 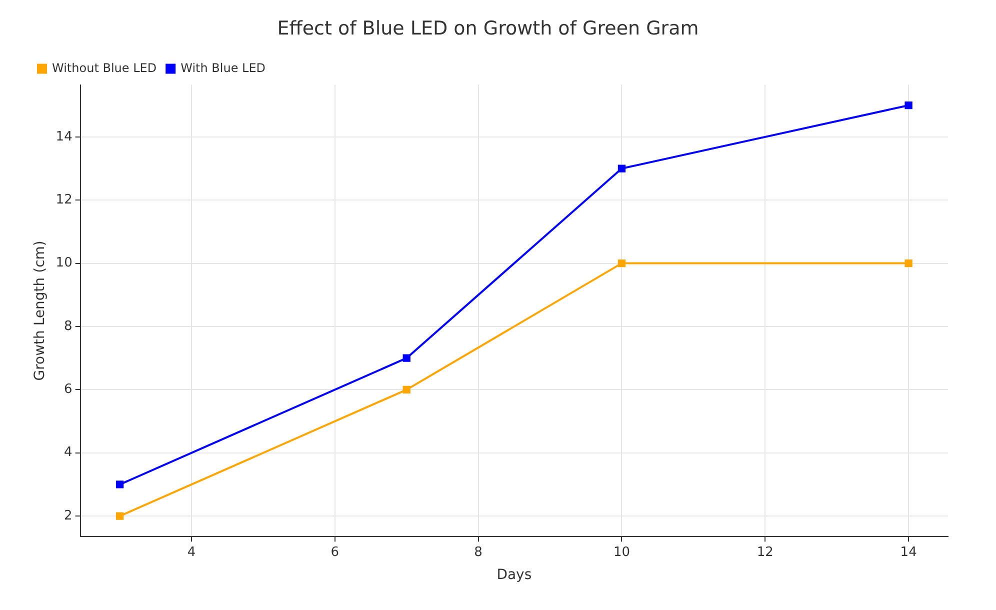 What do you see at coordinates (104, 67) in the screenshot?
I see `legend-label: Without Blue LED` at bounding box center [104, 67].